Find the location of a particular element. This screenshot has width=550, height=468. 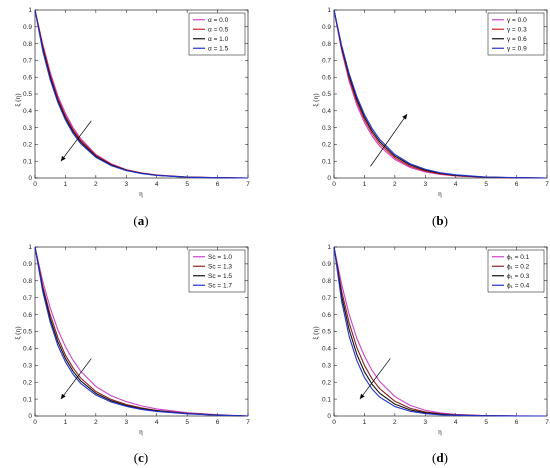

legend-label: γ = 0.3 is located at coordinates (517, 29).